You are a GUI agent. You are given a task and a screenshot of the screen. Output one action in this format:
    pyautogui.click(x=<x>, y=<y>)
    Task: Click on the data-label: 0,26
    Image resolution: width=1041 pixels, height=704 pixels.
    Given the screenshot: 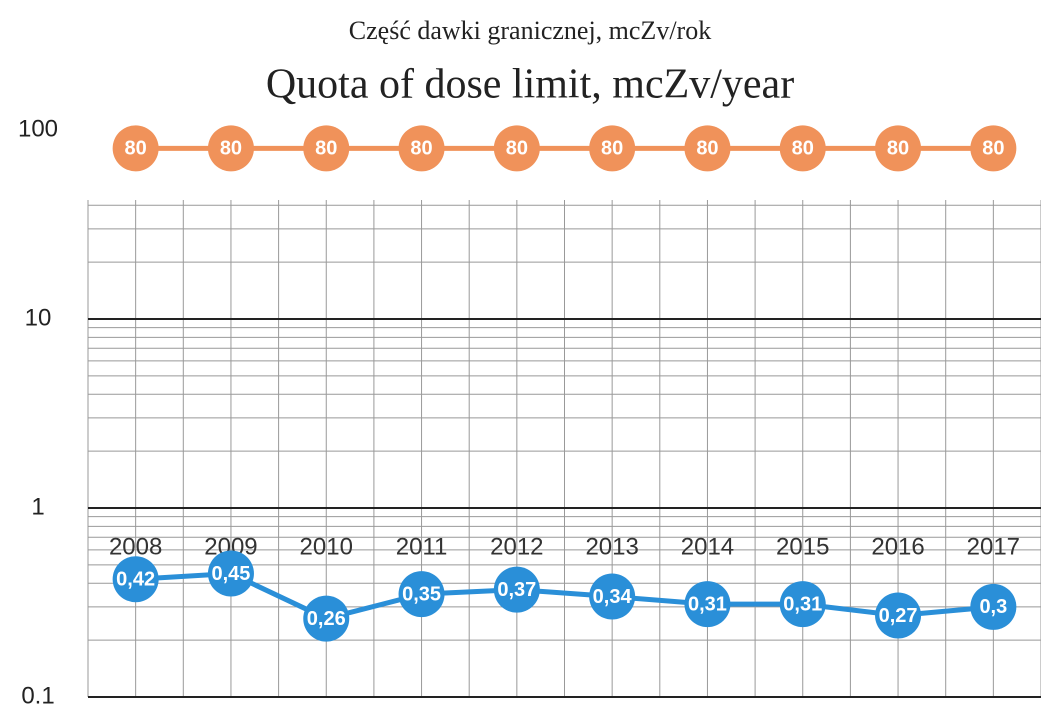 What is the action you would take?
    pyautogui.click(x=326, y=619)
    